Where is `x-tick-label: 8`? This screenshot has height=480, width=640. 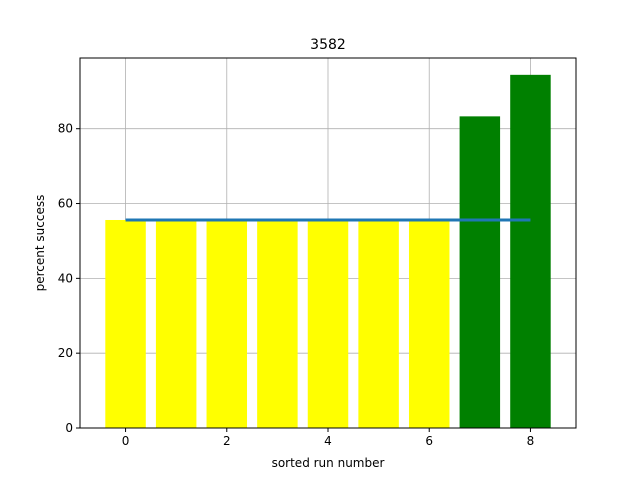
x-tick-label: 8 is located at coordinates (531, 441).